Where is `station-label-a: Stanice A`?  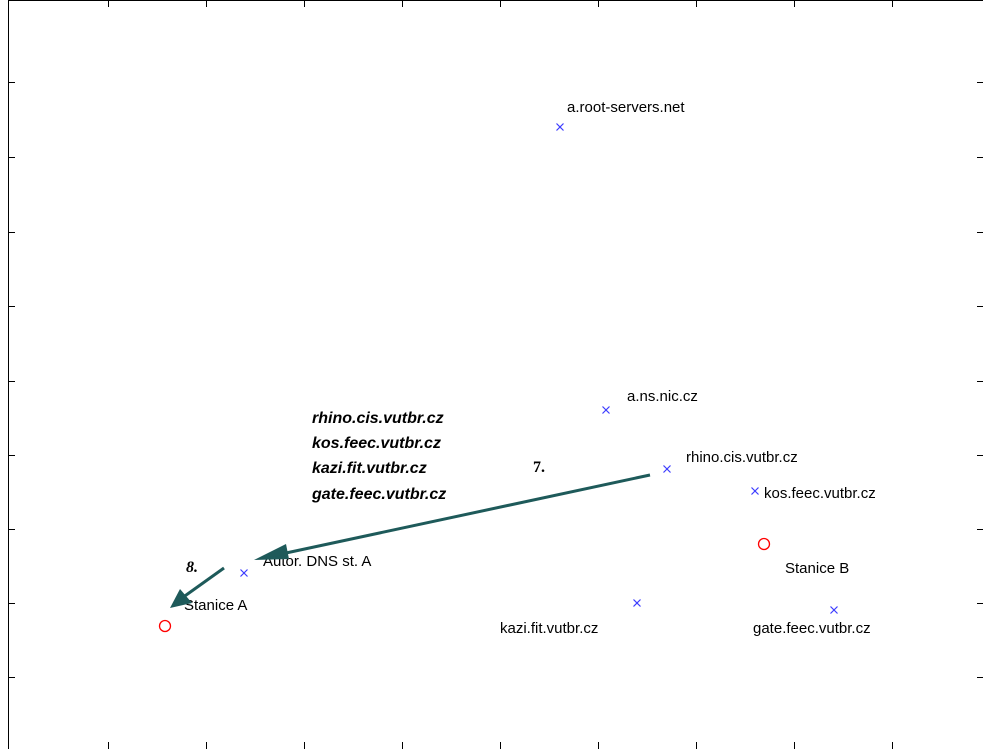 station-label-a: Stanice A is located at coordinates (215, 605).